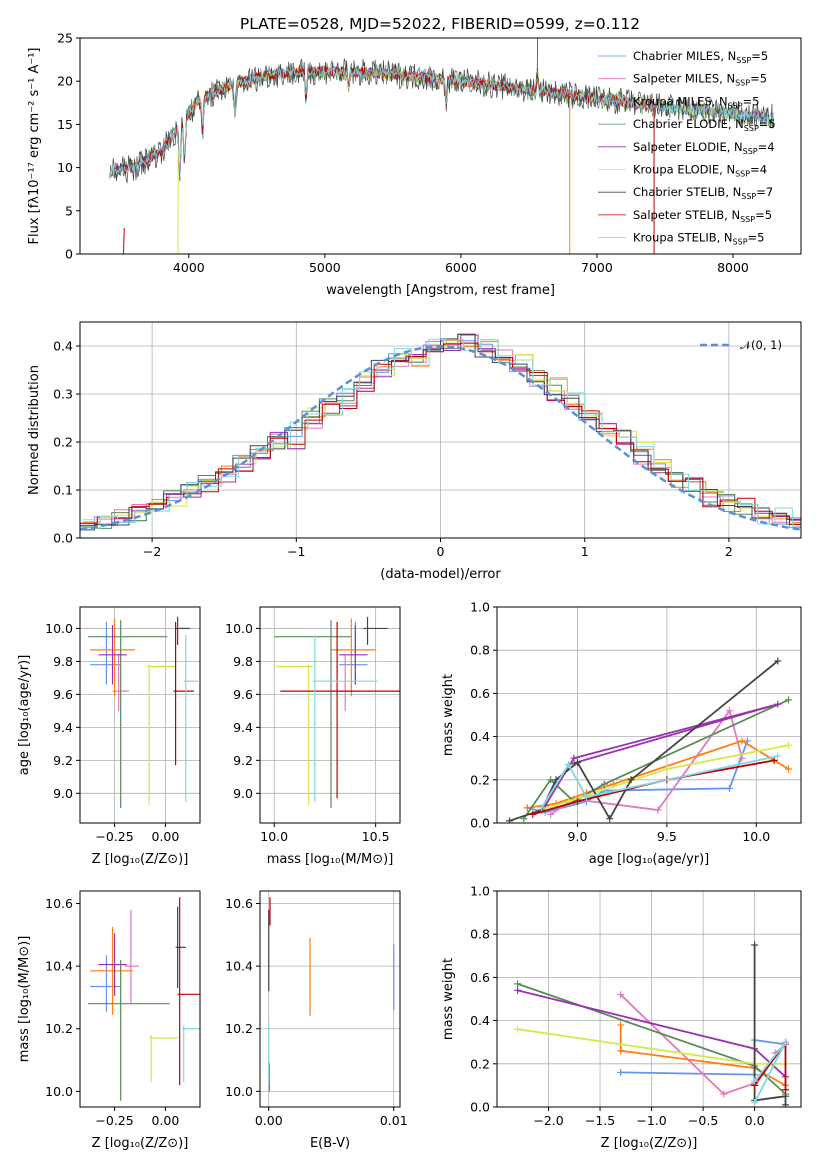 The height and width of the screenshot is (1170, 819). What do you see at coordinates (537, 60) in the screenshot?
I see `emission-line` at bounding box center [537, 60].